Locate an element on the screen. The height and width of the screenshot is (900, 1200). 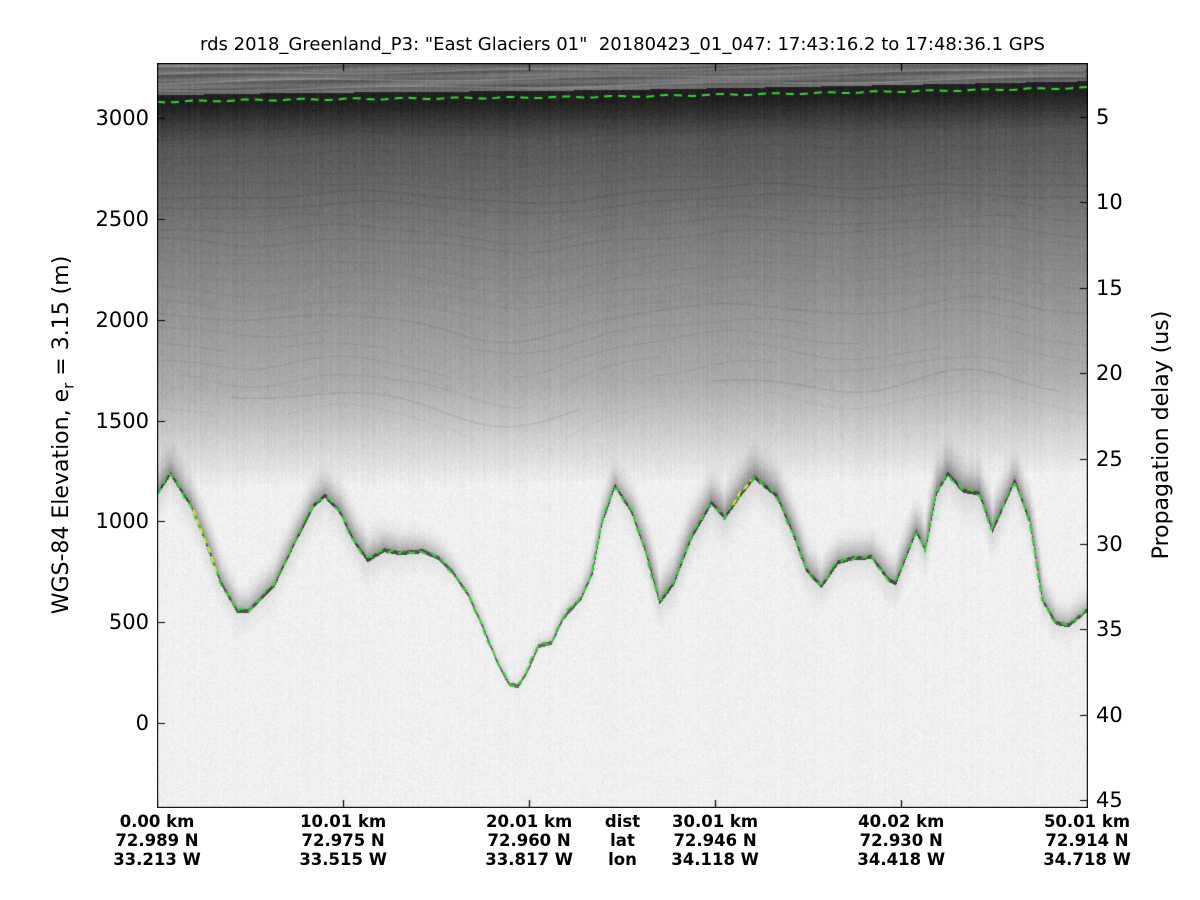
x-tick-lon-label: 33.515 W is located at coordinates (343, 859).